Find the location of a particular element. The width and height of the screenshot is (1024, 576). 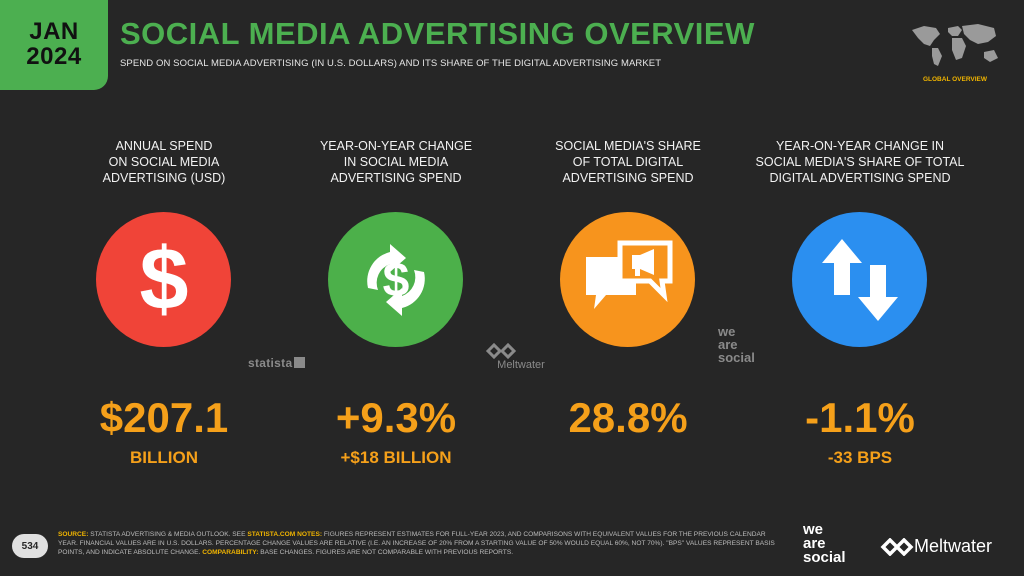

meltwater-footer-logo: Meltwater is located at coordinates (936, 546).